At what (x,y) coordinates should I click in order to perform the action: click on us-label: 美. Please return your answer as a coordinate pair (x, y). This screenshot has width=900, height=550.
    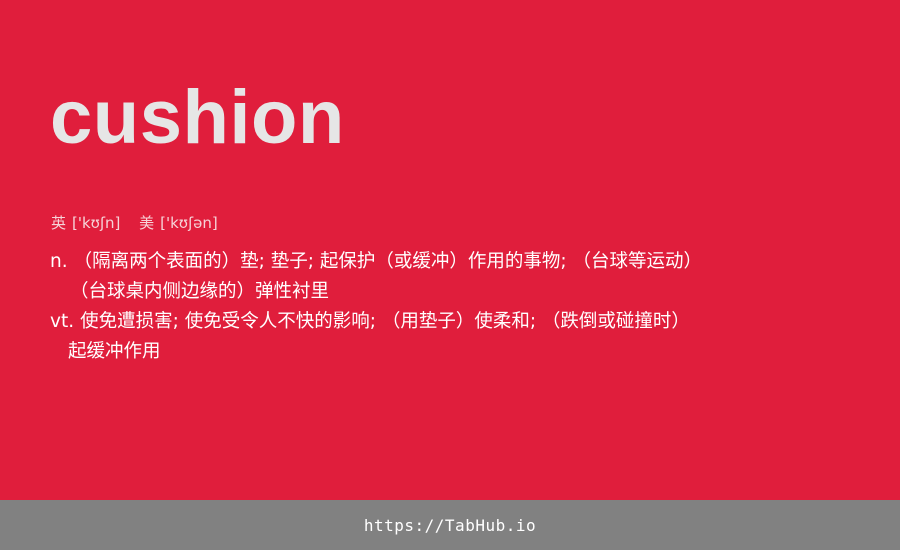
    Looking at the image, I should click on (147, 223).